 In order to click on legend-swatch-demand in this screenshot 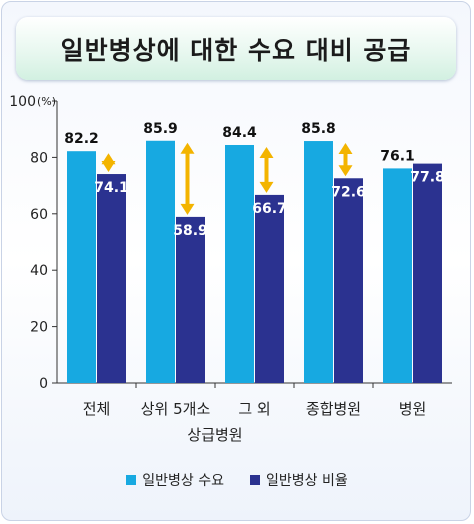, I will do `click(131, 480)`.